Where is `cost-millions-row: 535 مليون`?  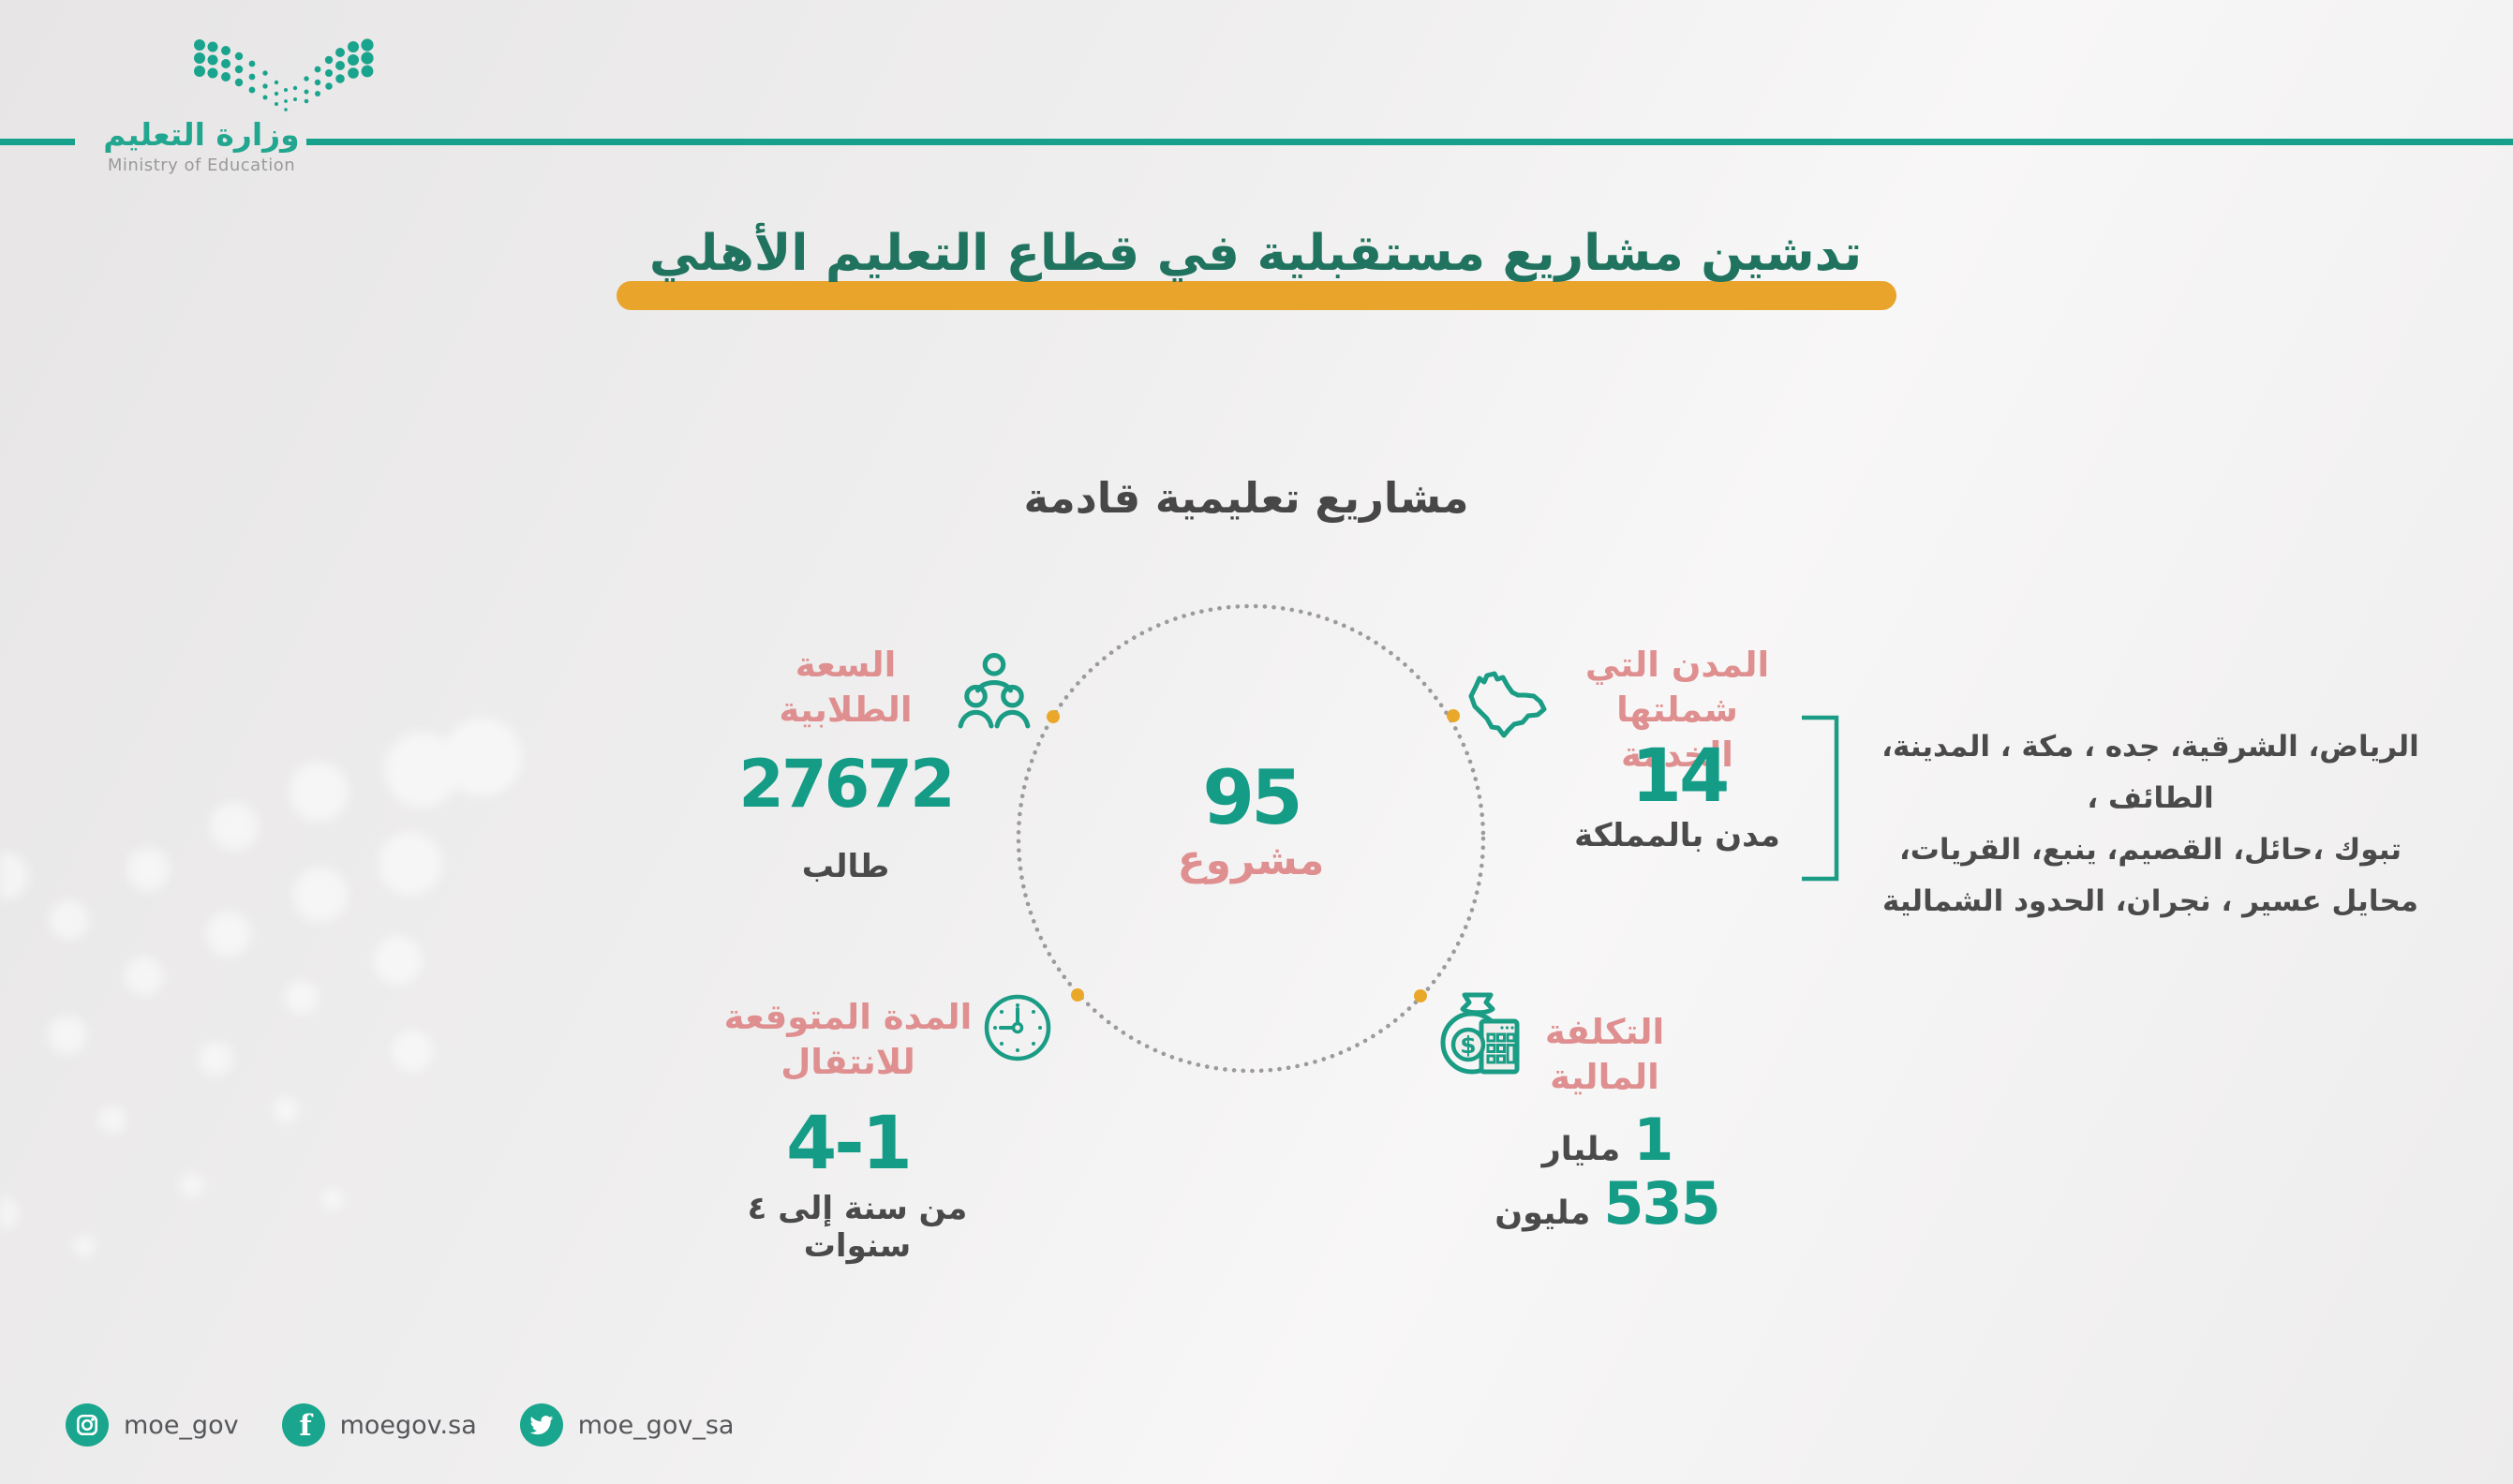
cost-millions-row: 535 مليون is located at coordinates (1607, 1203).